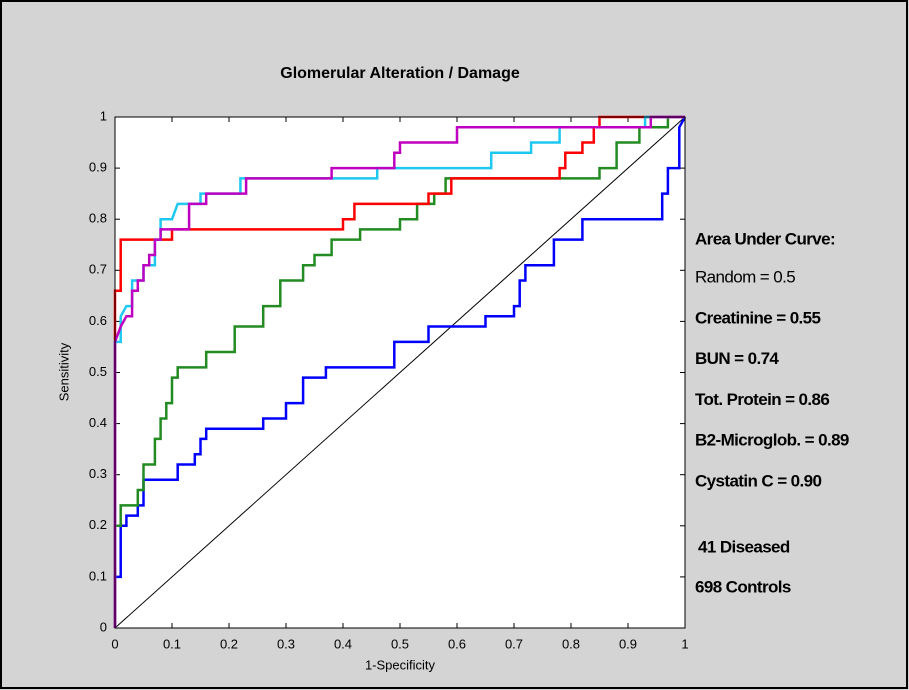  What do you see at coordinates (103, 115) in the screenshot?
I see `y-tick-label: 1` at bounding box center [103, 115].